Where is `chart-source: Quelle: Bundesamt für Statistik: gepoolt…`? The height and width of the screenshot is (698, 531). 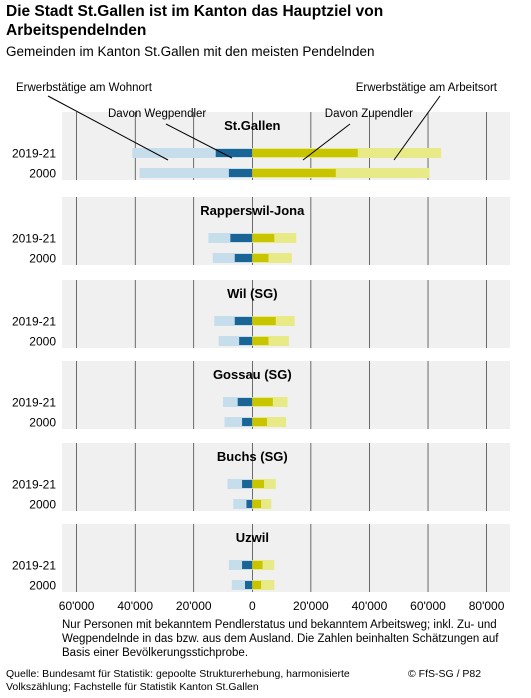 chart-source: Quelle: Bundesamt für Statistik: gepoolt… is located at coordinates (178, 680).